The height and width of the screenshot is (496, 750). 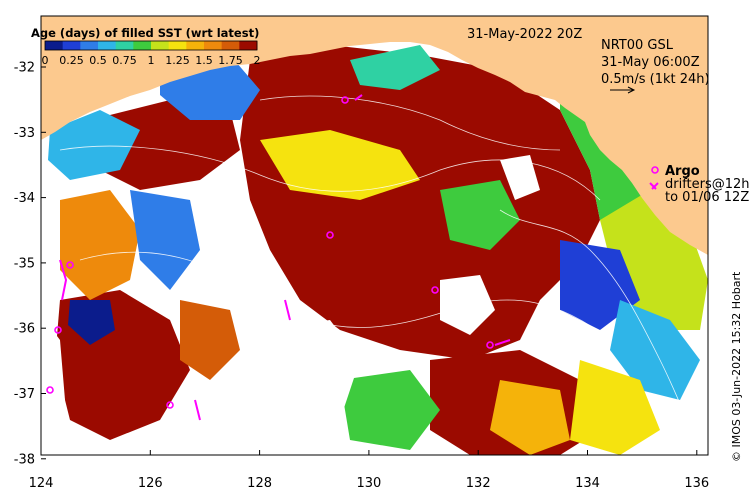 I want to click on y-tick-label: -36, so click(x=24, y=329).